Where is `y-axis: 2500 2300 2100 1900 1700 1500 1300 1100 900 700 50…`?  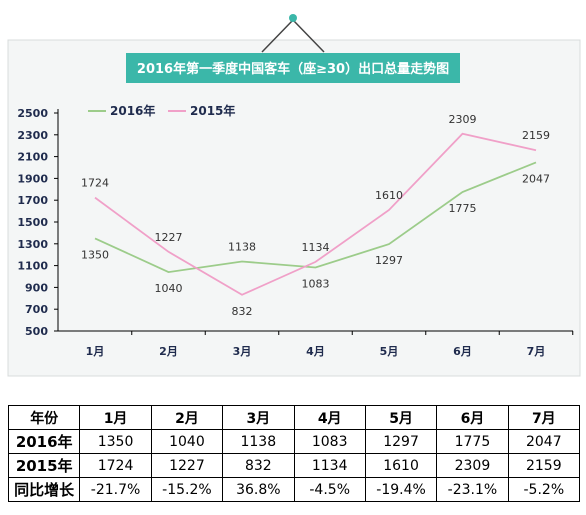 y-axis: 2500 2300 2100 1900 1700 1500 1300 1100 900 700 50… is located at coordinates (38, 222).